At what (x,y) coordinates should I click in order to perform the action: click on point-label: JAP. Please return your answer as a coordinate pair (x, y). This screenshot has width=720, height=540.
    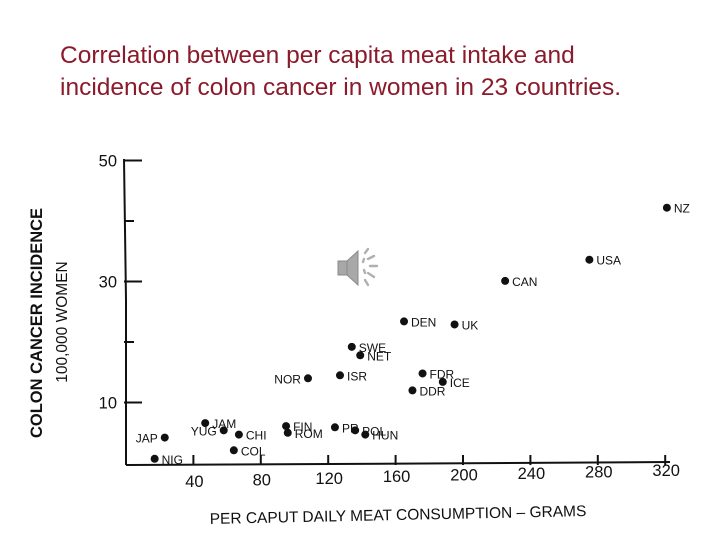
    Looking at the image, I should click on (147, 439).